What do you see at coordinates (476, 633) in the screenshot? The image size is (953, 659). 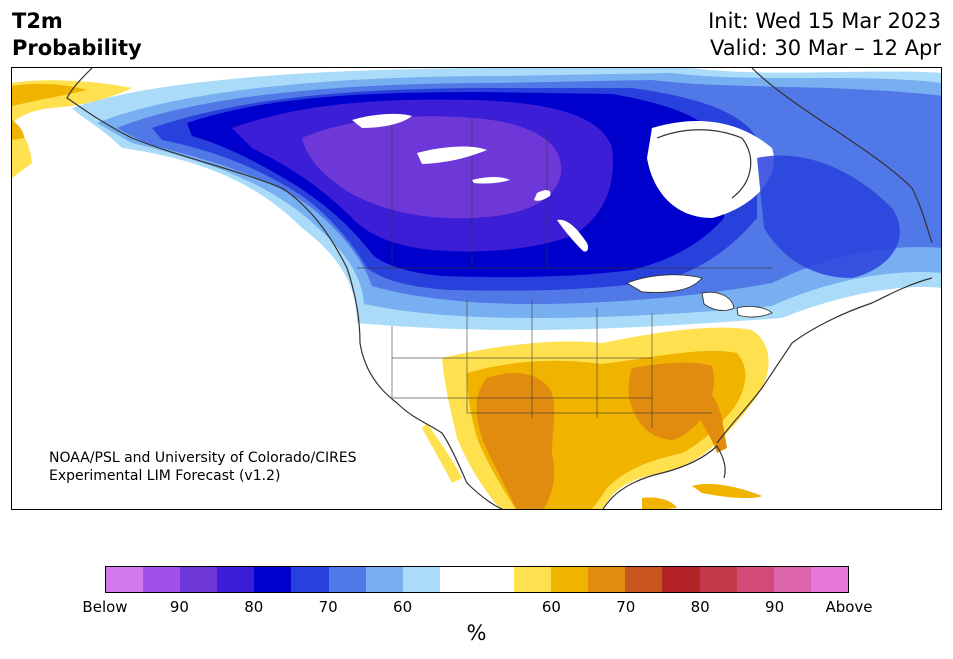 I see `colorbar-unit-label: %` at bounding box center [476, 633].